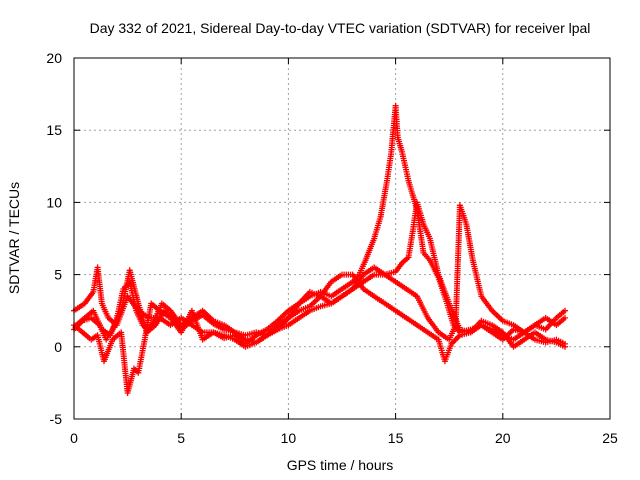 The image size is (640, 480). I want to click on x-tick-label: 15, so click(396, 438).